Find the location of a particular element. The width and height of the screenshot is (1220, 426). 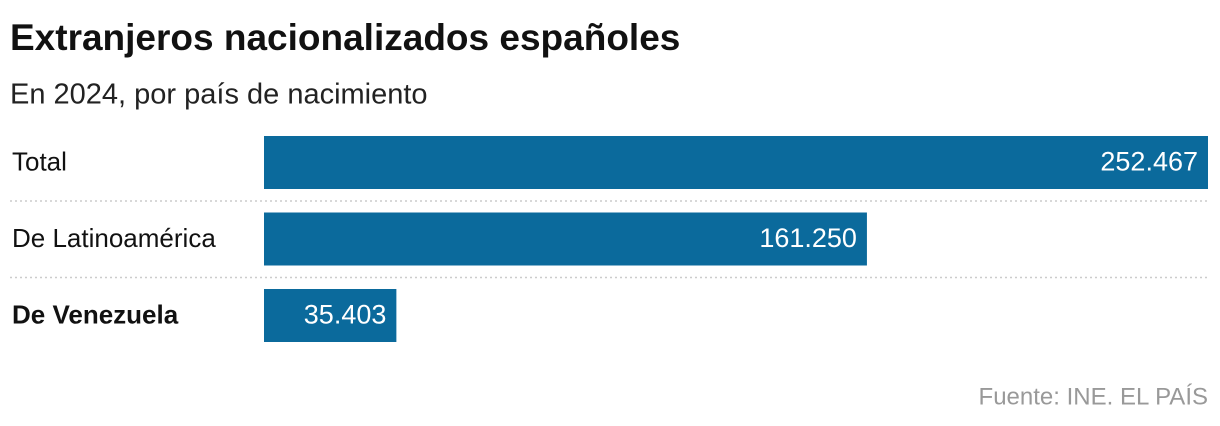

category-label: De Latinoamérica is located at coordinates (114, 238).